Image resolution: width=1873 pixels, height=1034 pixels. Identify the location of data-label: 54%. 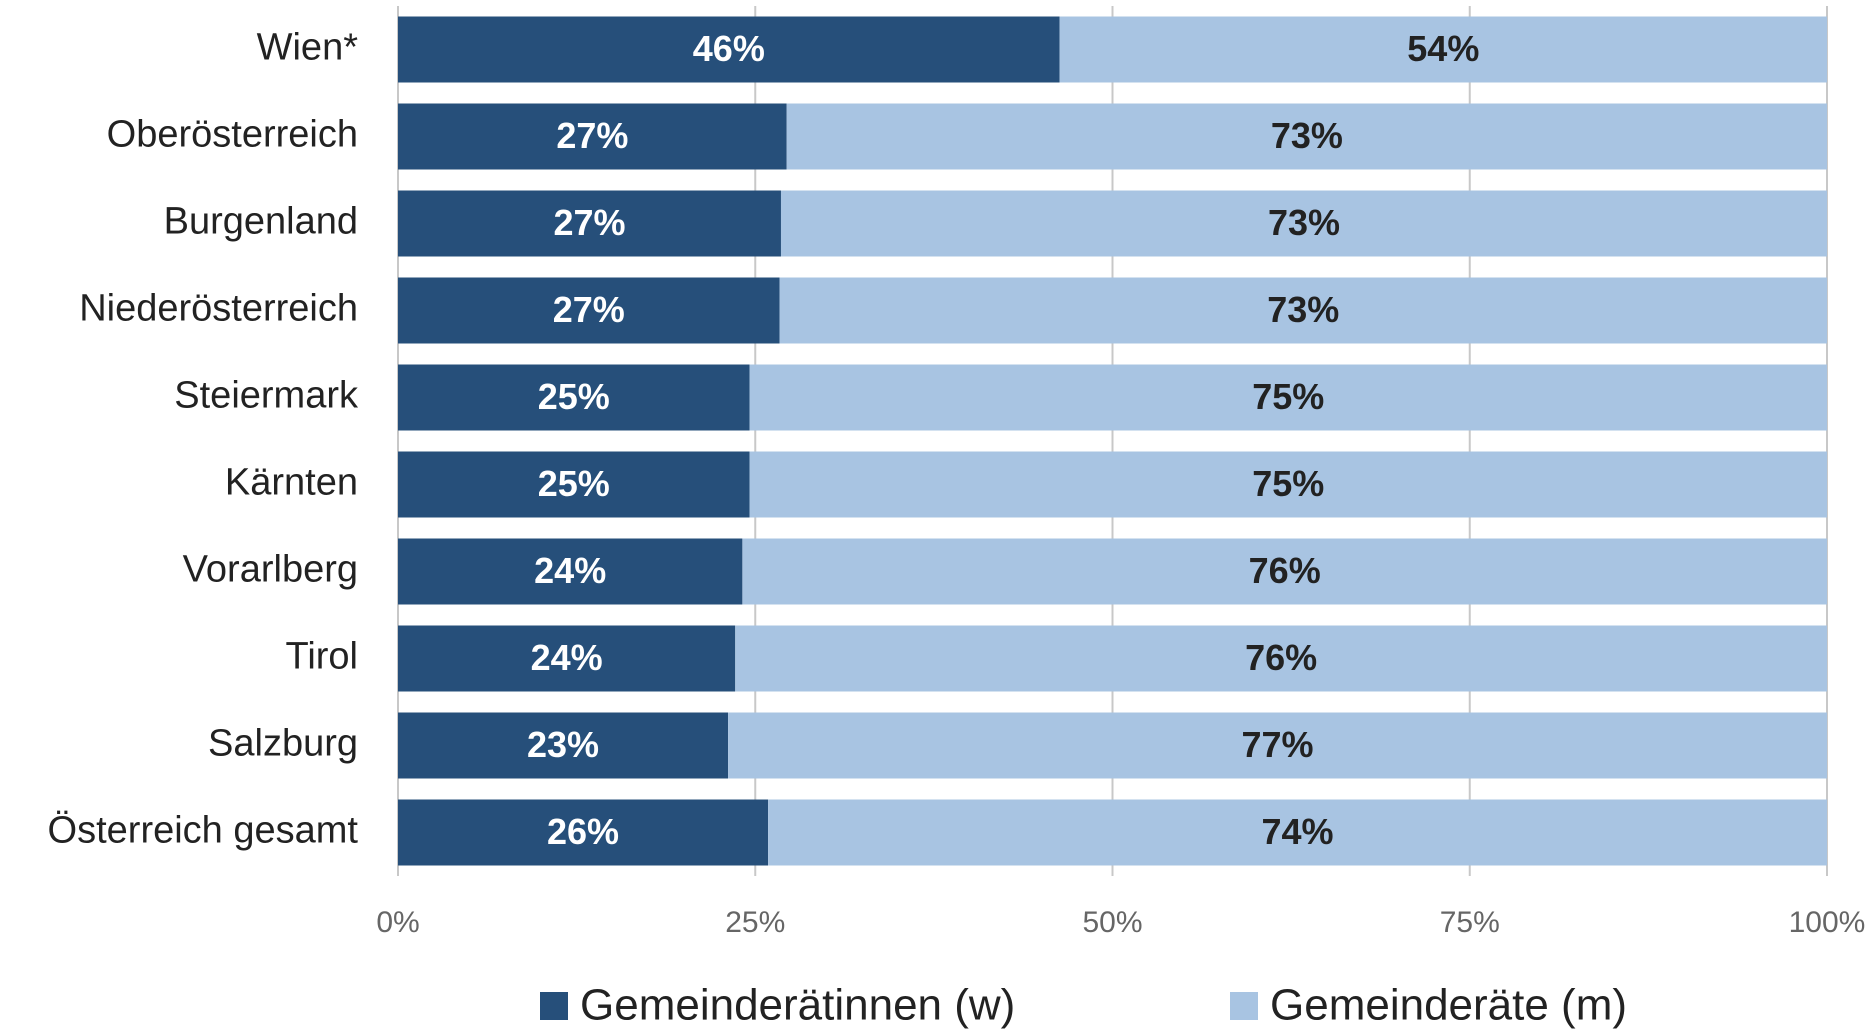
(1443, 48).